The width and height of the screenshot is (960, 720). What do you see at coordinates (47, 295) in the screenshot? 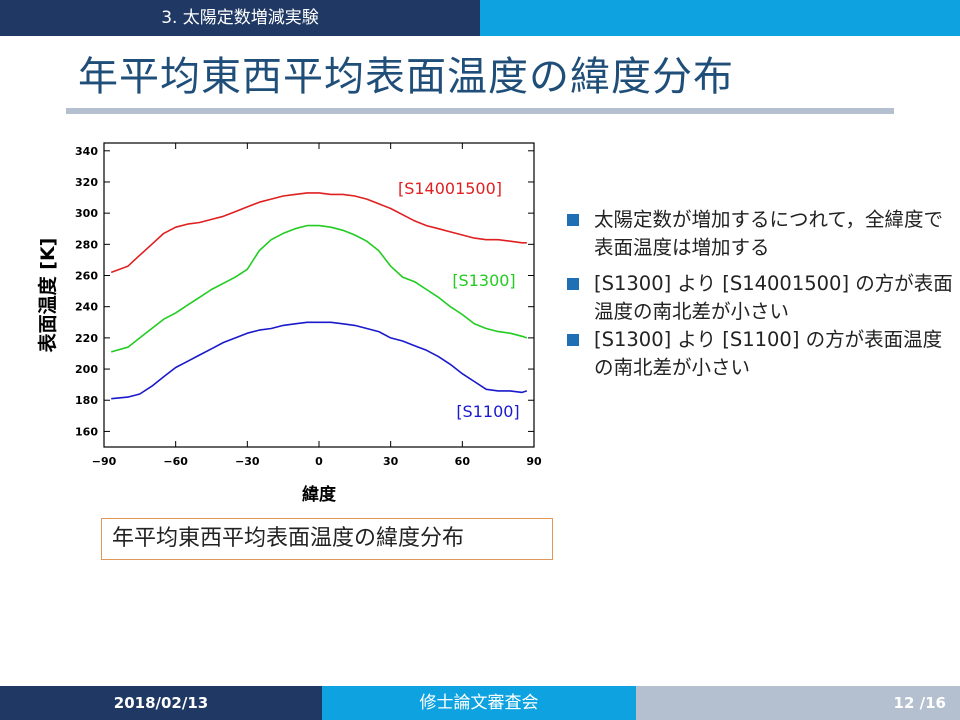
I see `y-axis-label: 表面温度 [K]` at bounding box center [47, 295].